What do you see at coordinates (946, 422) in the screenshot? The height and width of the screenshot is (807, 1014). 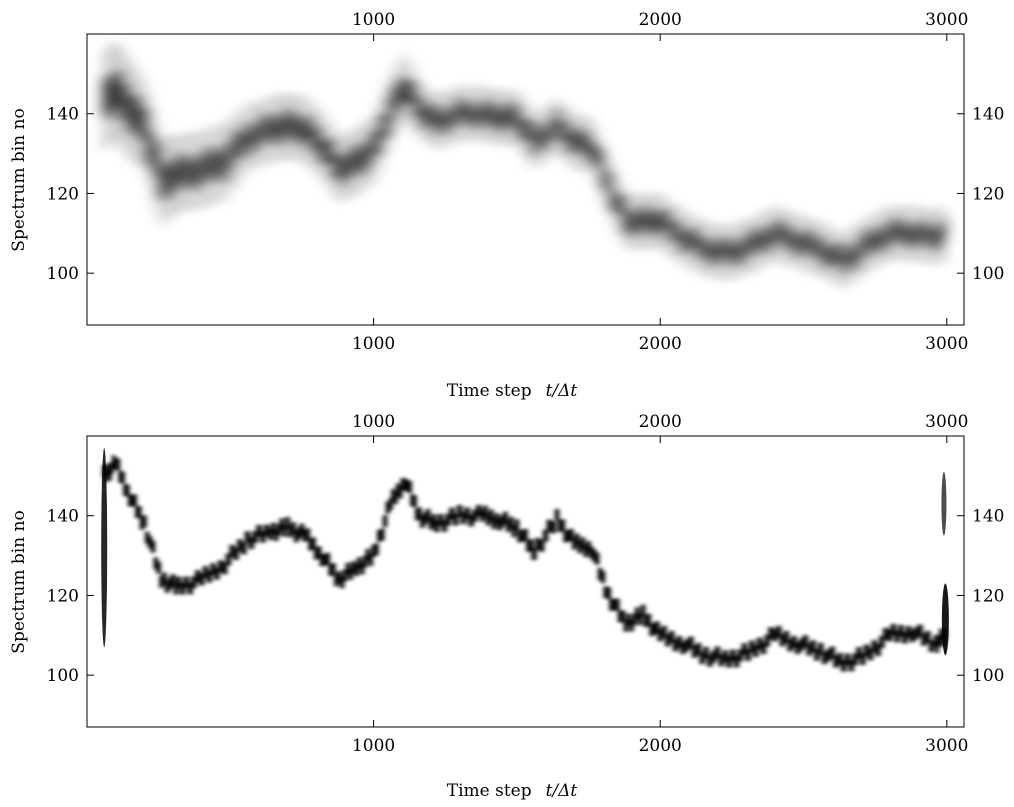 I see `bottom-xtick-label-top: 3000` at bounding box center [946, 422].